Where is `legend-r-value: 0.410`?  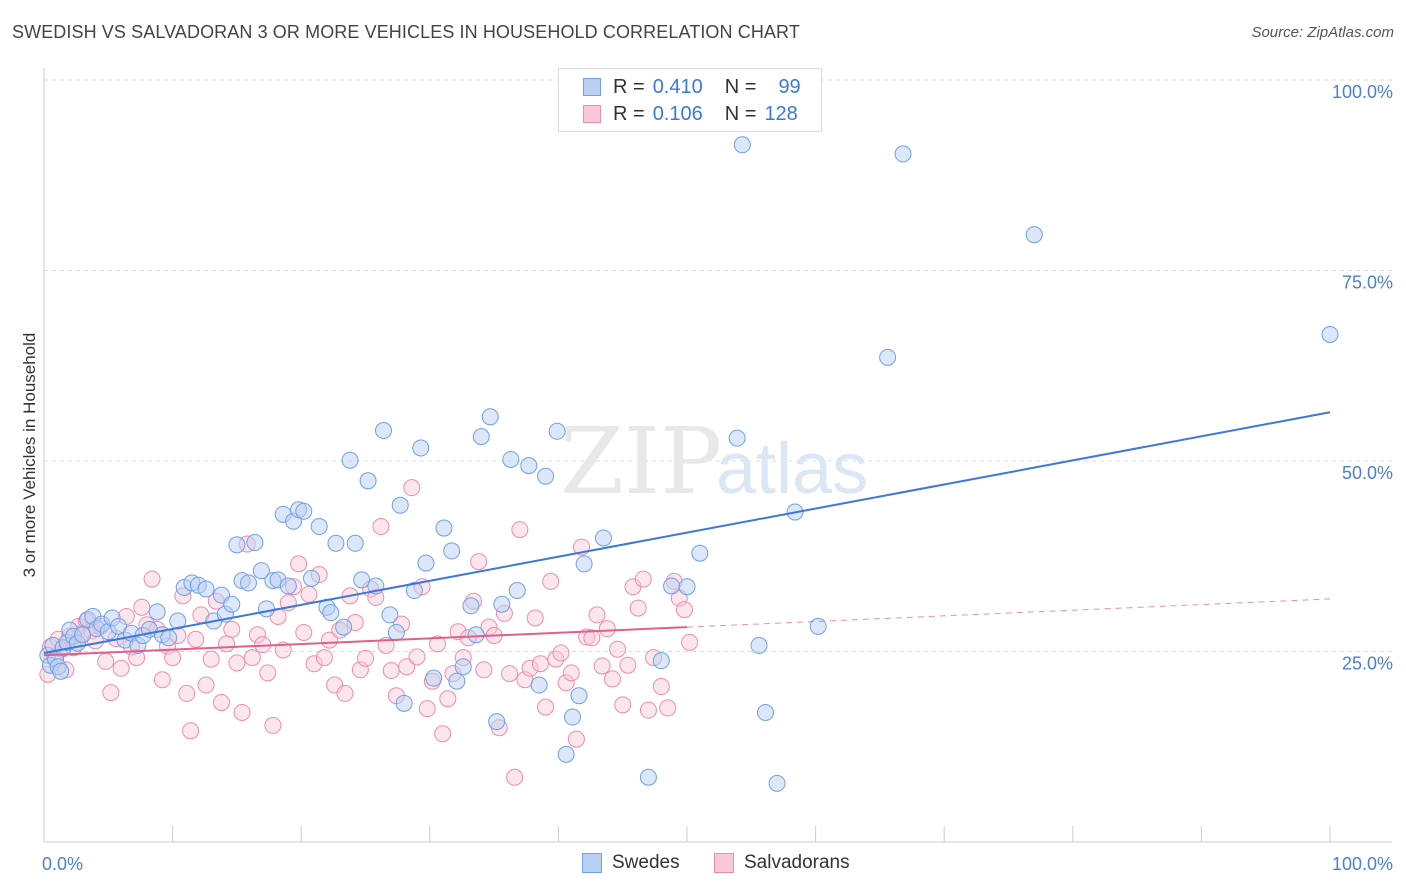 legend-r-value: 0.410 is located at coordinates (677, 86).